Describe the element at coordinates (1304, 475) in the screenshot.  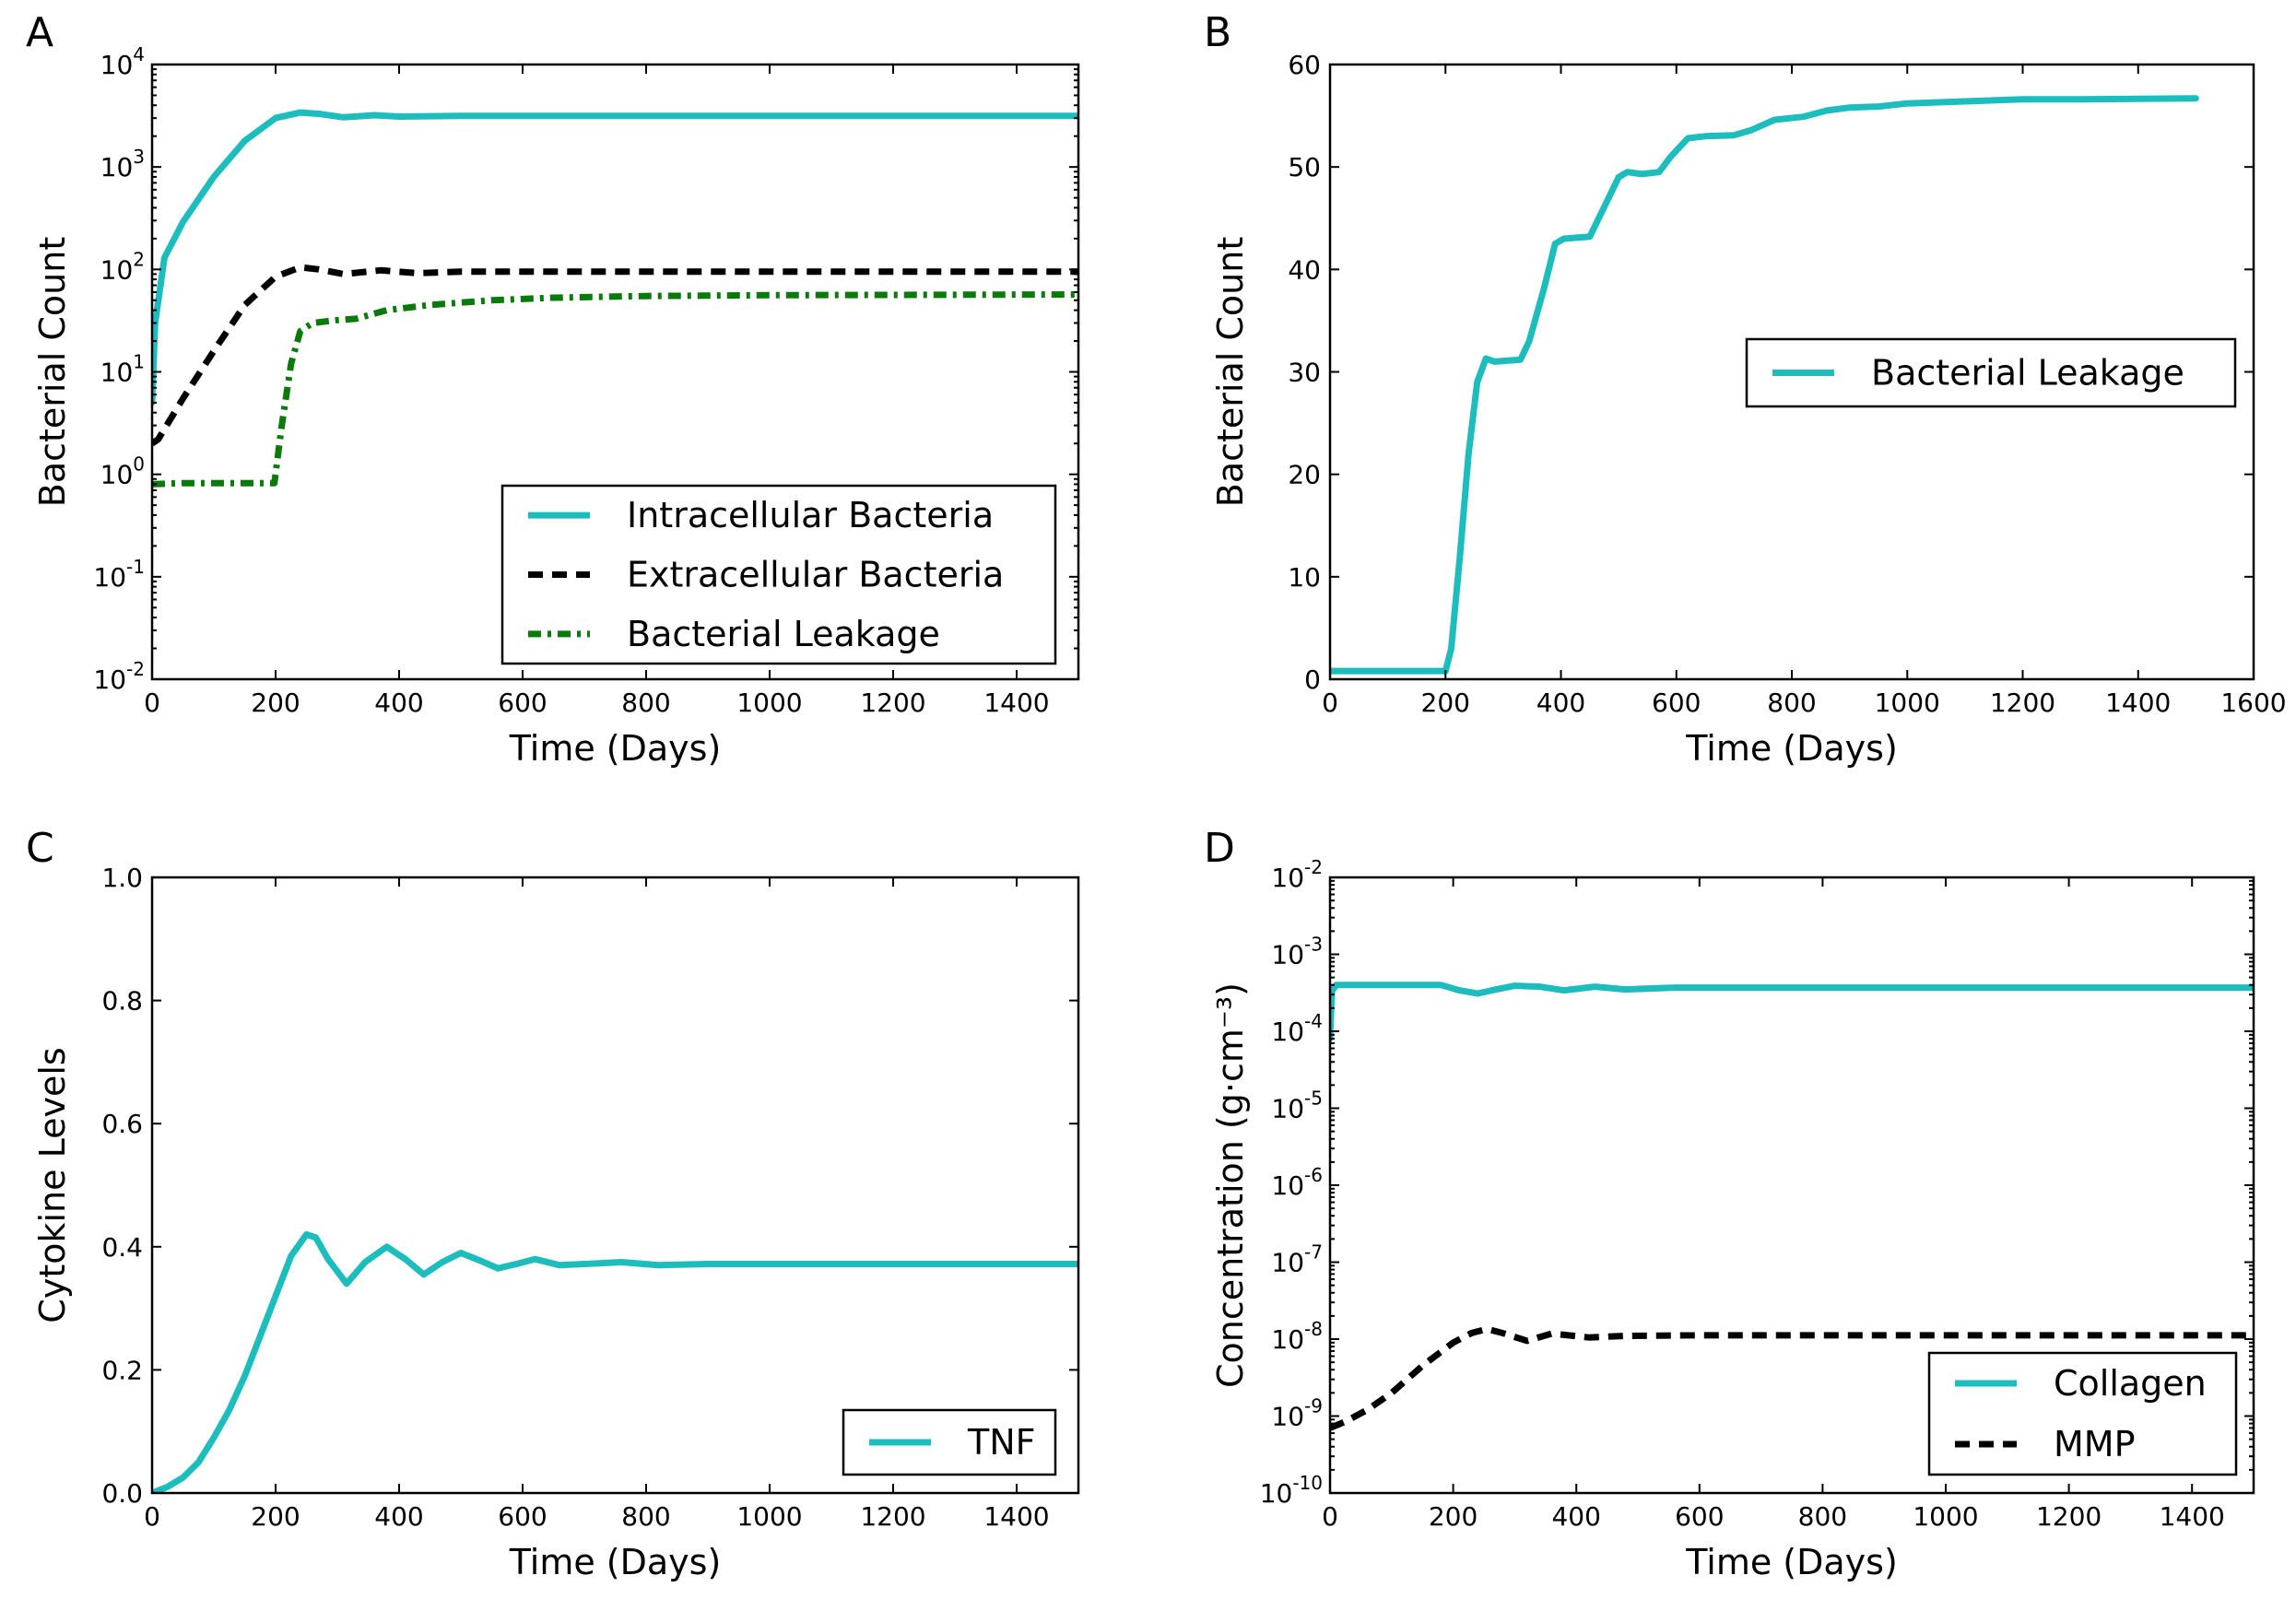
I see `y-tick-label: 20` at that location.